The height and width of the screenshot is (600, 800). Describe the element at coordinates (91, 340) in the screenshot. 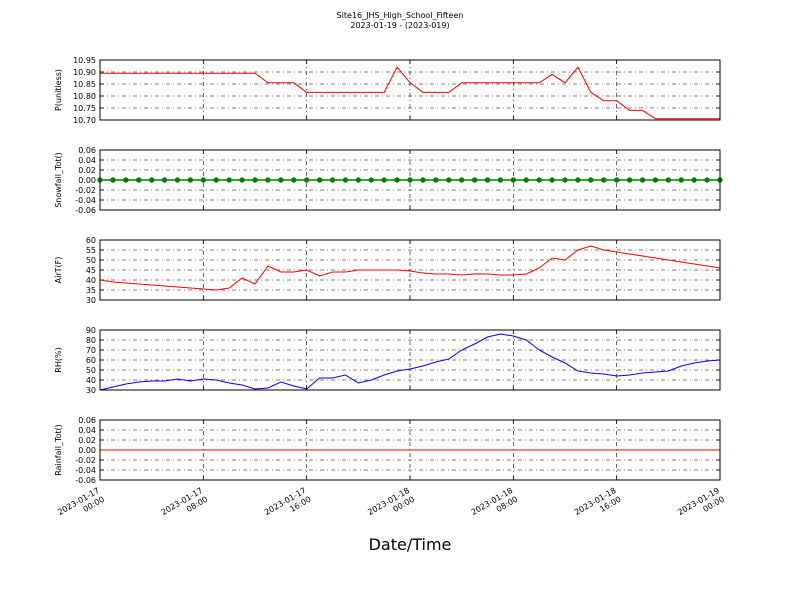

I see `y-tick-label: 80` at that location.